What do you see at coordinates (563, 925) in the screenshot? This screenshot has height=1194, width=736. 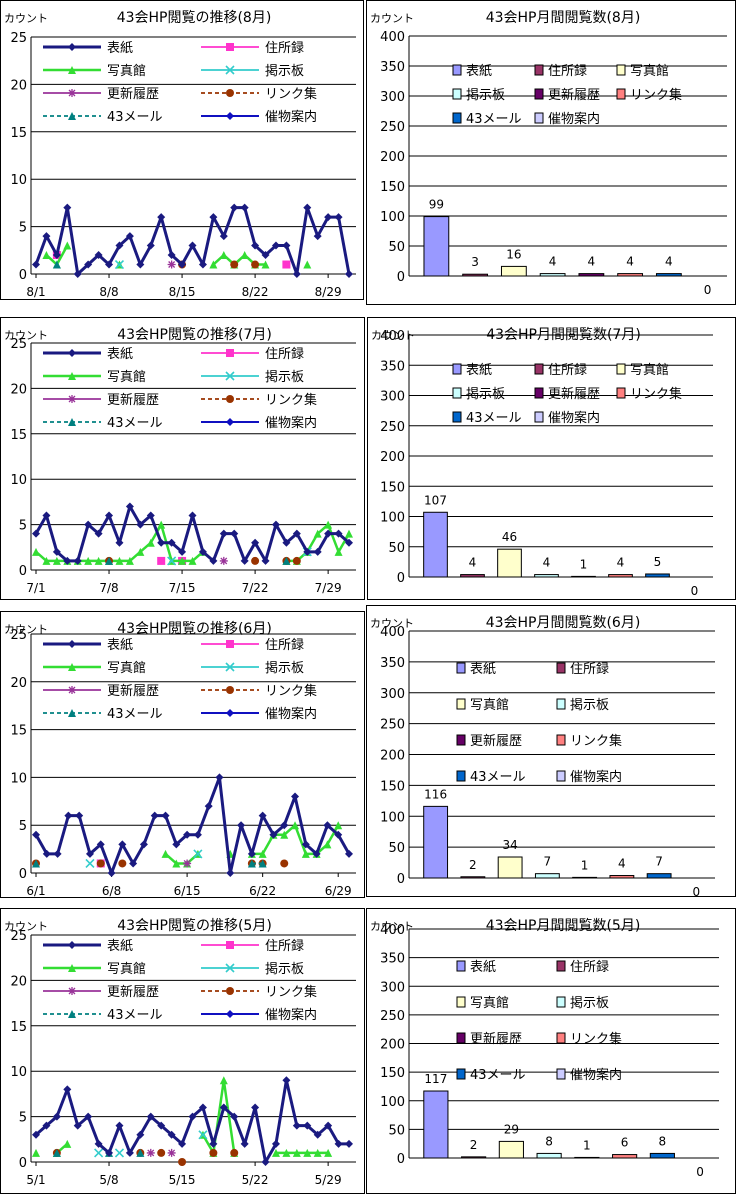 I see `chart-title: 43会HP月間閲覧数(5月)` at bounding box center [563, 925].